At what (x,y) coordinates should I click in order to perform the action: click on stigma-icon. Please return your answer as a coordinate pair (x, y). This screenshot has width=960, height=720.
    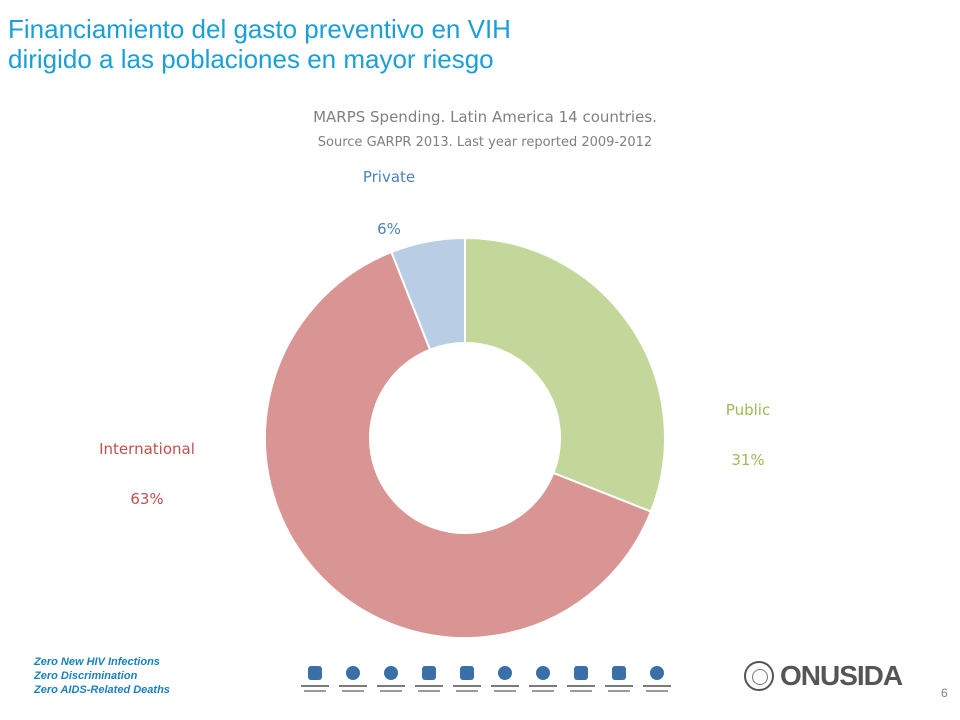
    Looking at the image, I should click on (581, 684).